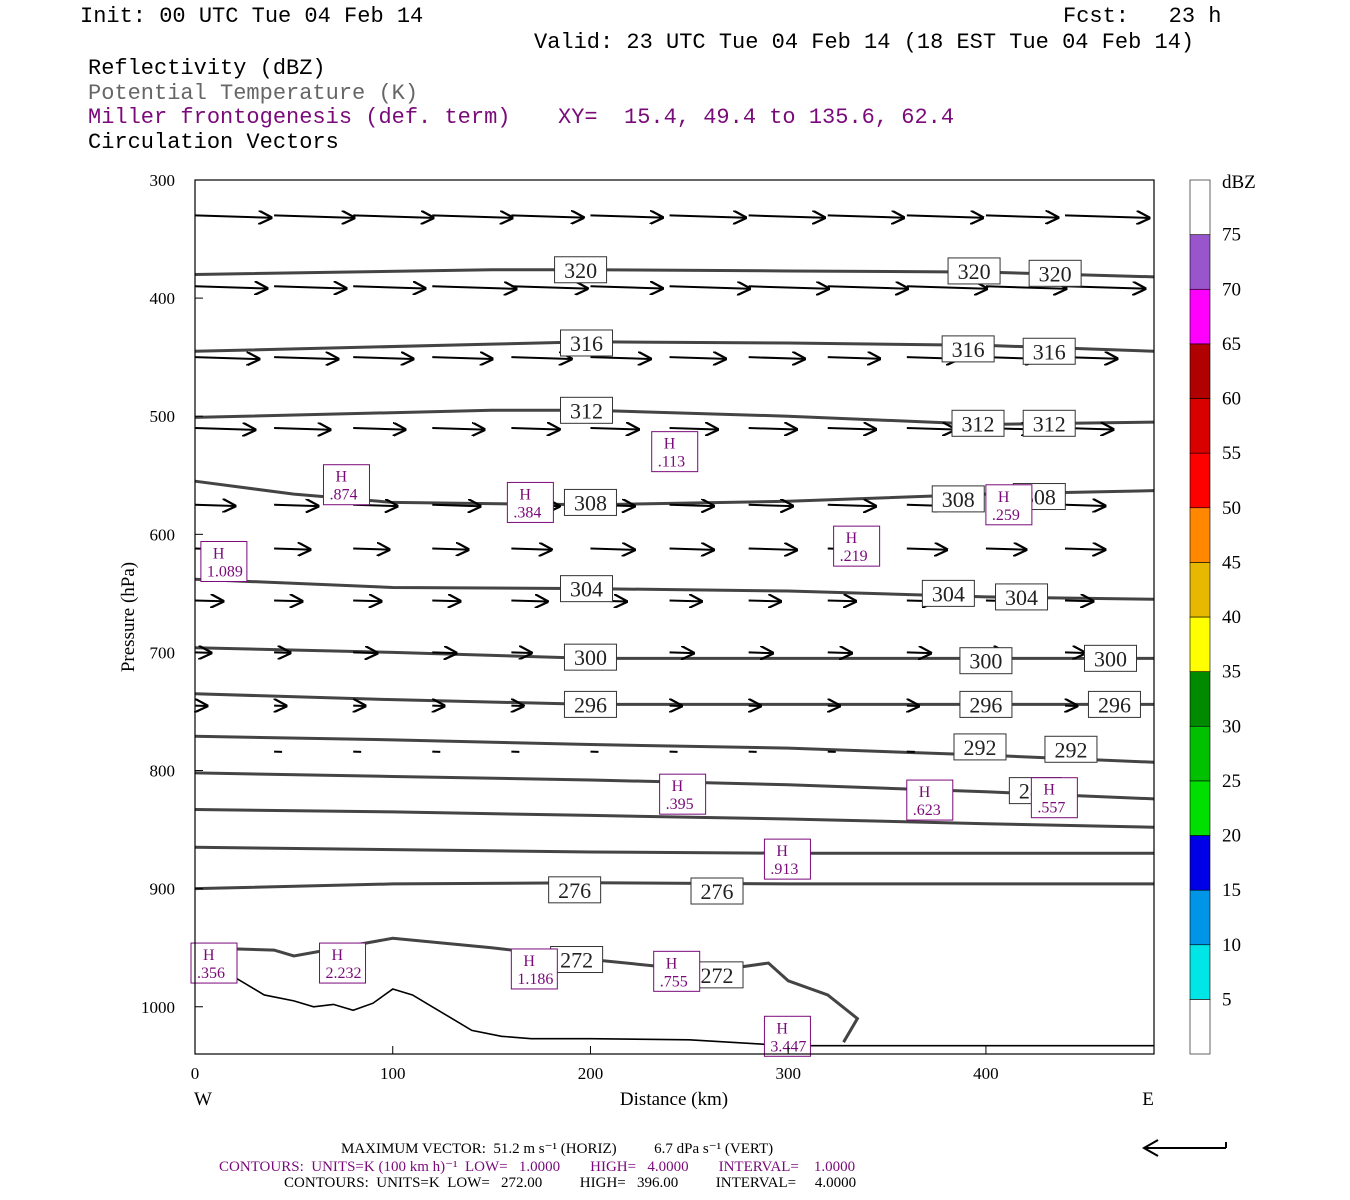  Describe the element at coordinates (535, 979) in the screenshot. I see `frontogenesis-value: 1.186` at that location.